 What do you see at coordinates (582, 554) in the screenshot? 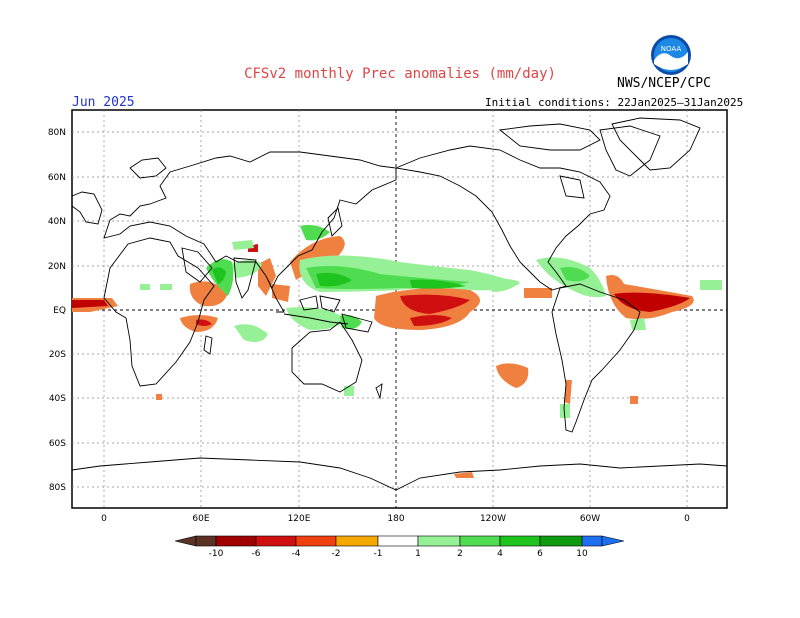
I see `colorbar-label: 10` at bounding box center [582, 554].